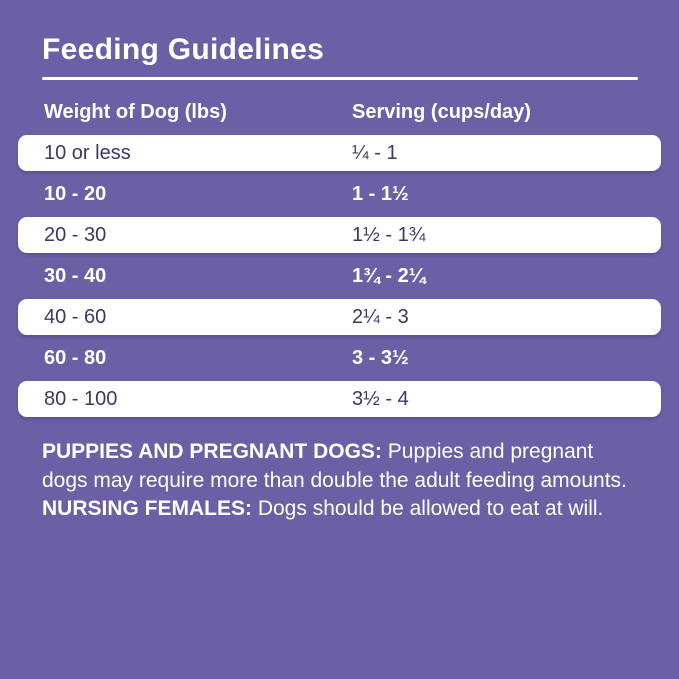 The image size is (679, 679). What do you see at coordinates (339, 399) in the screenshot?
I see `table-row: 80 - 100 3½ - 4` at bounding box center [339, 399].